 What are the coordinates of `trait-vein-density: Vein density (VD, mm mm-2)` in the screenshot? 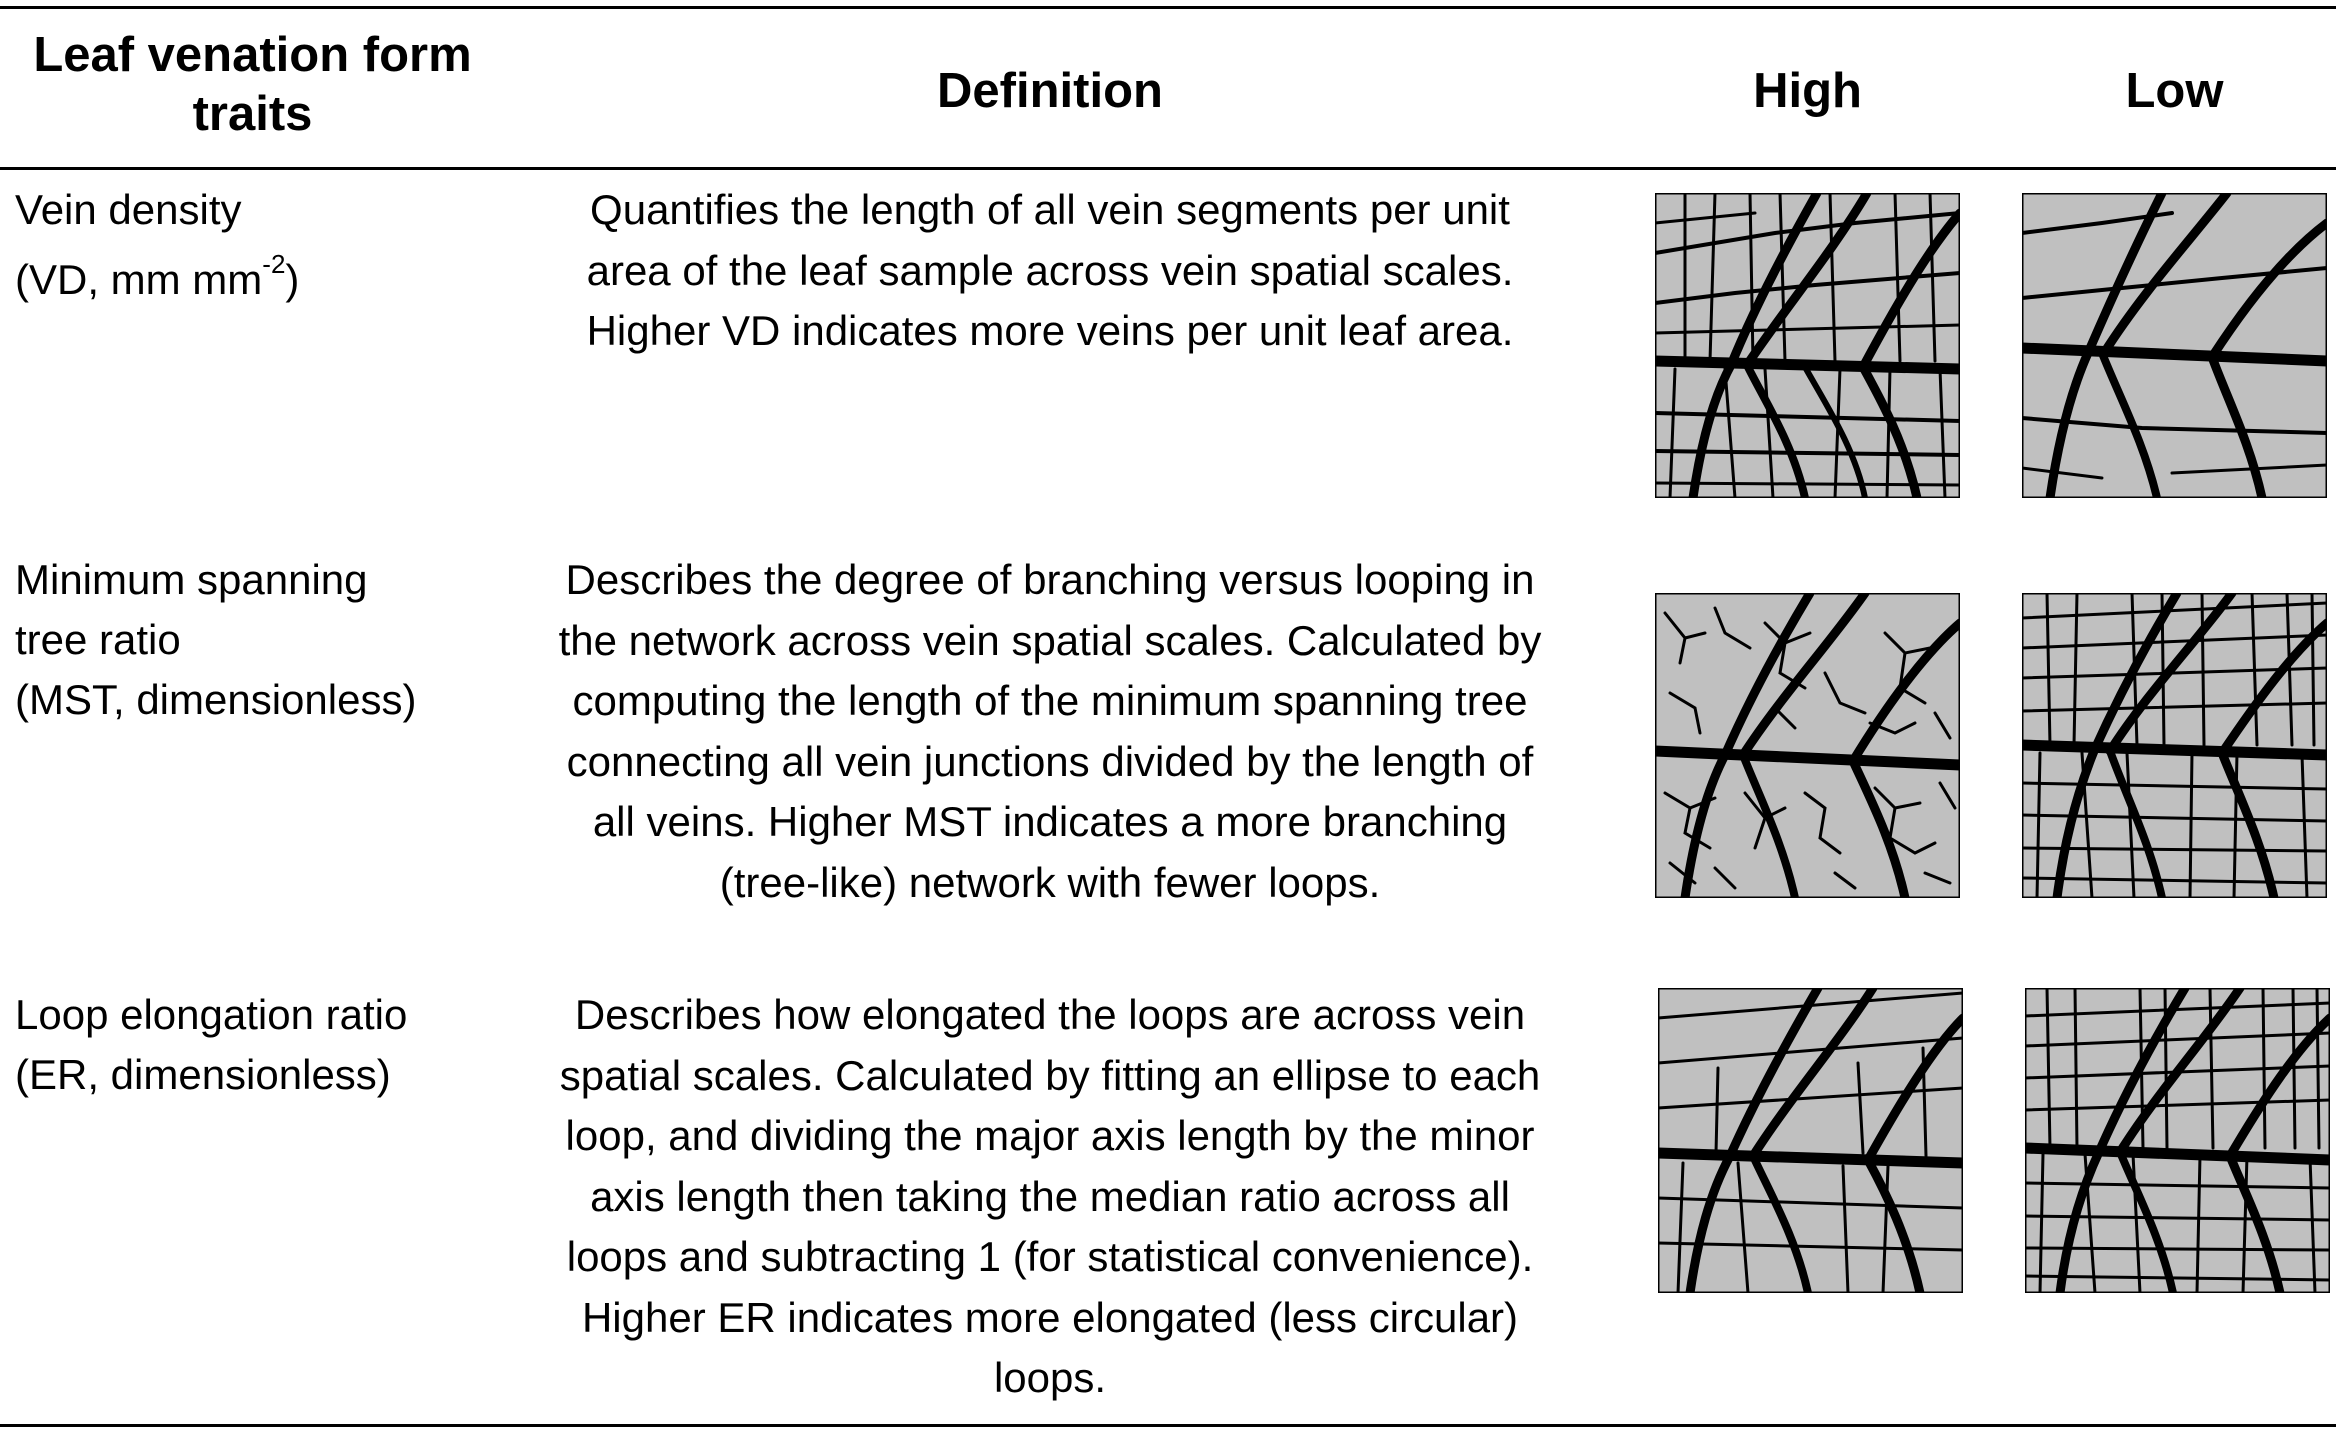 It's located at (157, 245).